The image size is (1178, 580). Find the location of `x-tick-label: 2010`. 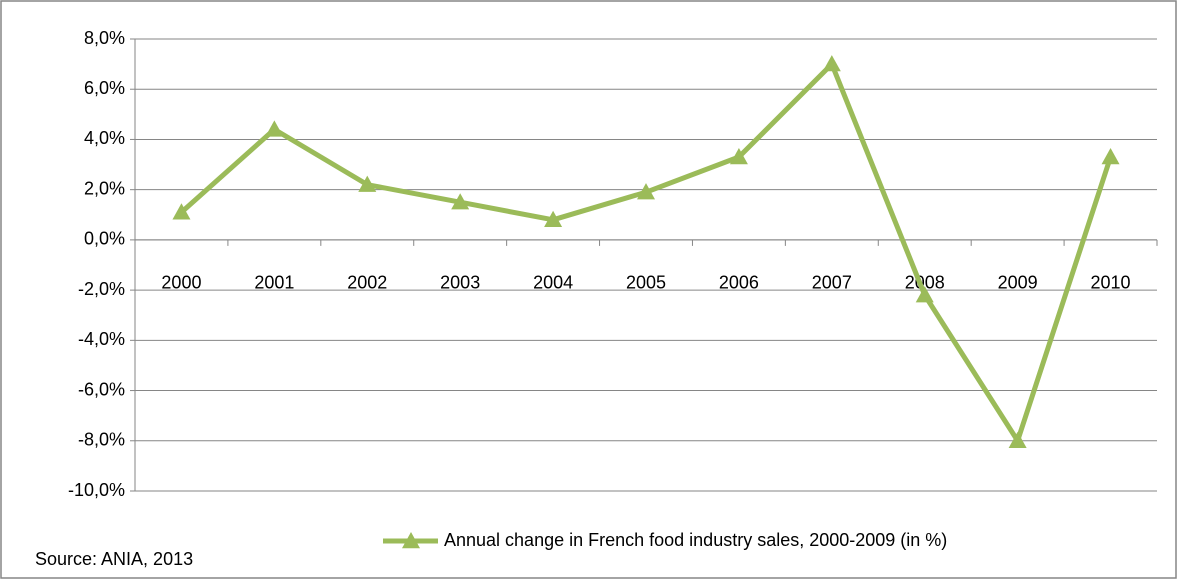

x-tick-label: 2010 is located at coordinates (1111, 283).